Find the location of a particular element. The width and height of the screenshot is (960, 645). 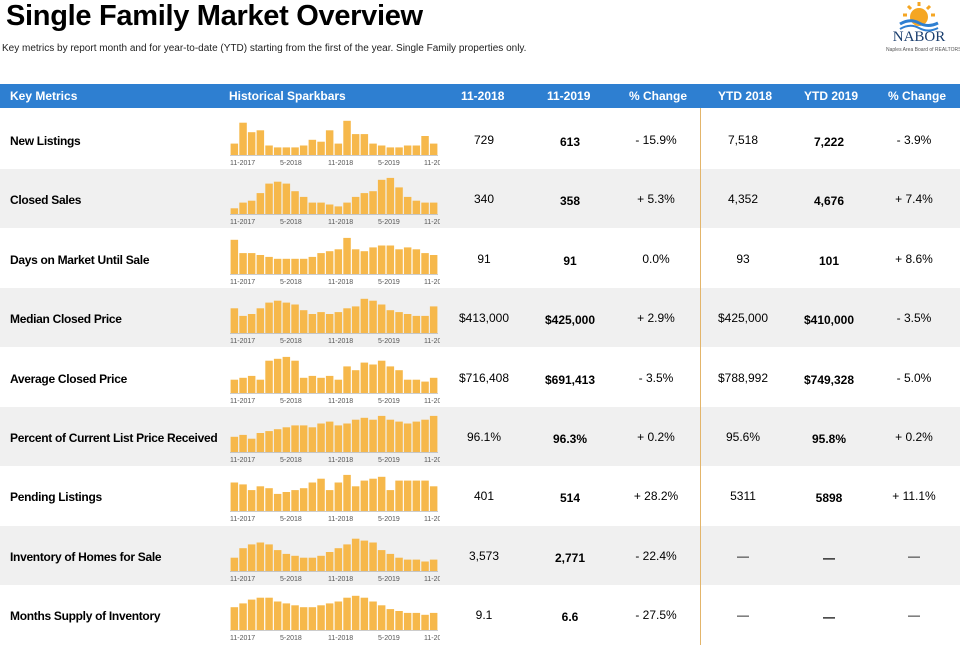

value-pct-change-ytd: + 8.6% is located at coordinates (914, 258).